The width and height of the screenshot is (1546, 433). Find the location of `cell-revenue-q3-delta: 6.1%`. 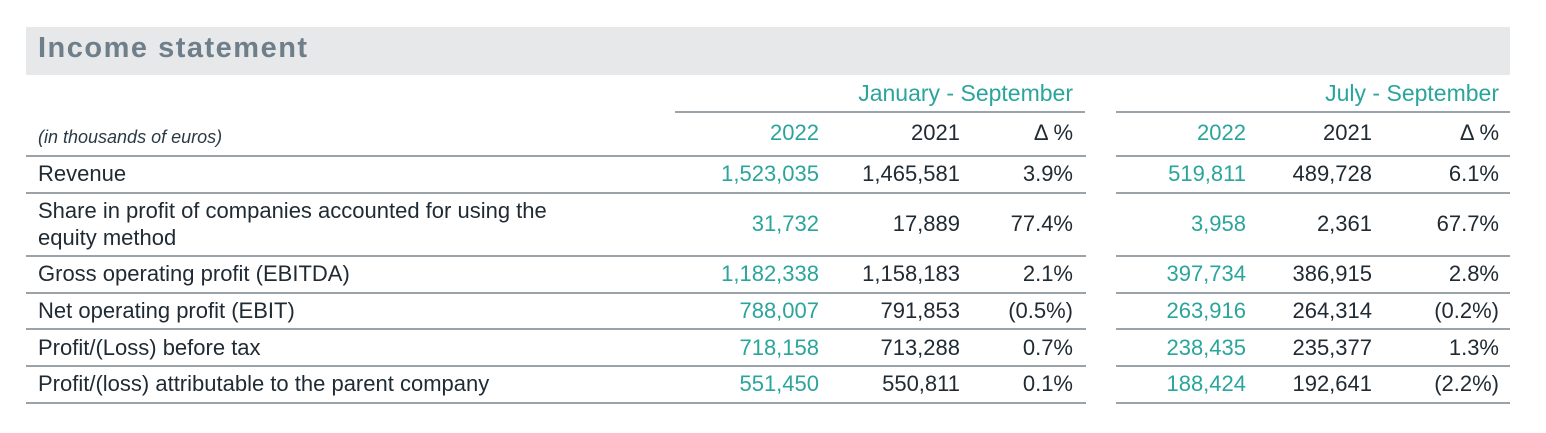

cell-revenue-q3-delta: 6.1% is located at coordinates (1473, 173).